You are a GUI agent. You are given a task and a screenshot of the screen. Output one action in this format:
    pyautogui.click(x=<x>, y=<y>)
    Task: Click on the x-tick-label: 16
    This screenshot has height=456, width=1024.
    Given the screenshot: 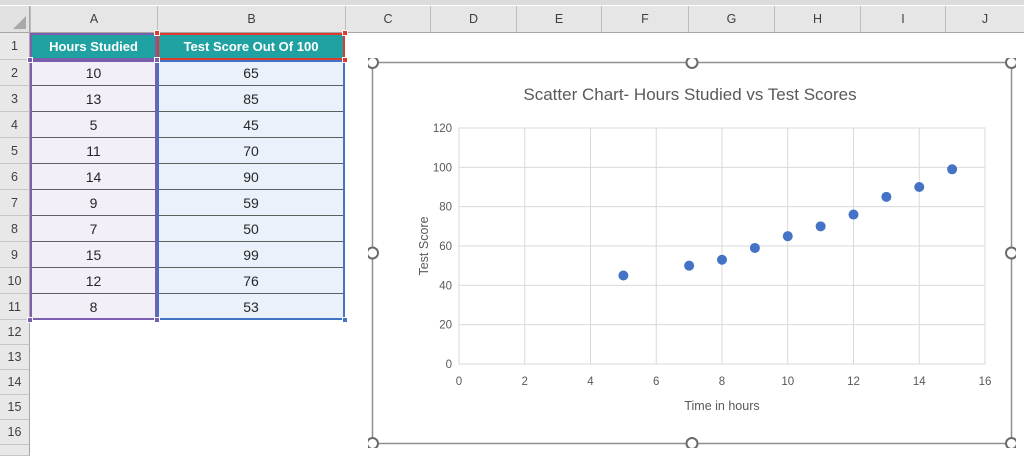 What is the action you would take?
    pyautogui.click(x=985, y=382)
    